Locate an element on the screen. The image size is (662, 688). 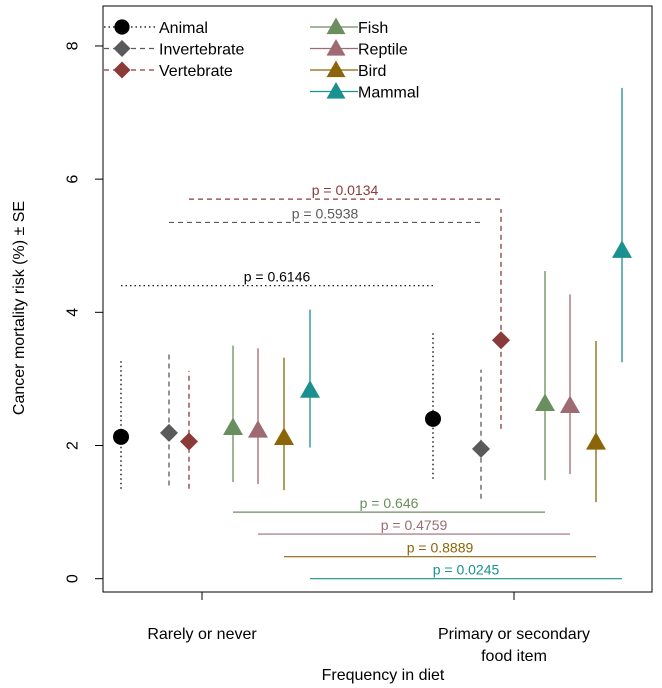
legend-label-fish: Fish is located at coordinates (373, 28).